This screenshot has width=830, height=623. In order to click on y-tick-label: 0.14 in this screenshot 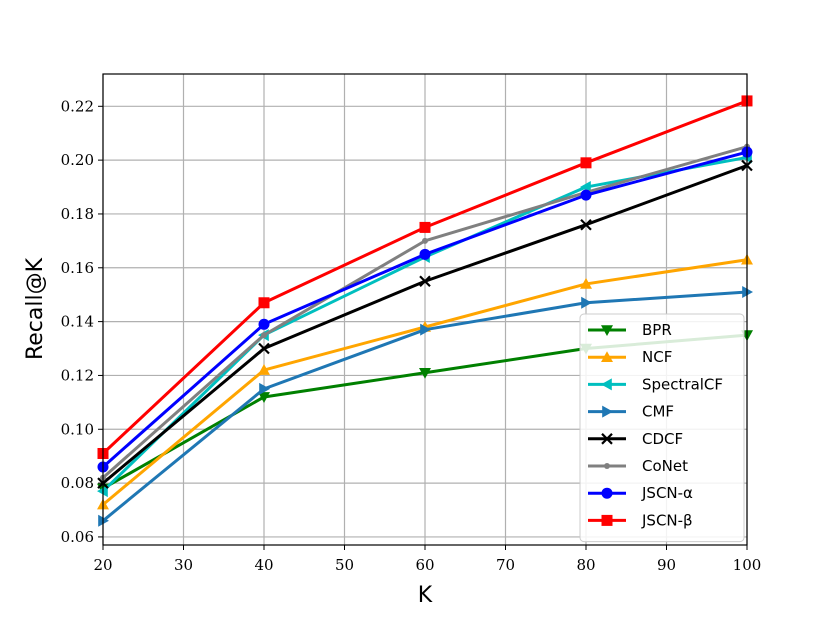, I will do `click(77, 322)`.